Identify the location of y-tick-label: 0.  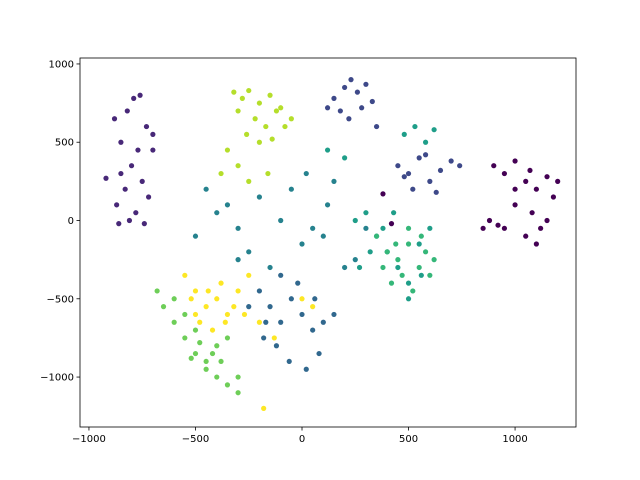
(71, 221).